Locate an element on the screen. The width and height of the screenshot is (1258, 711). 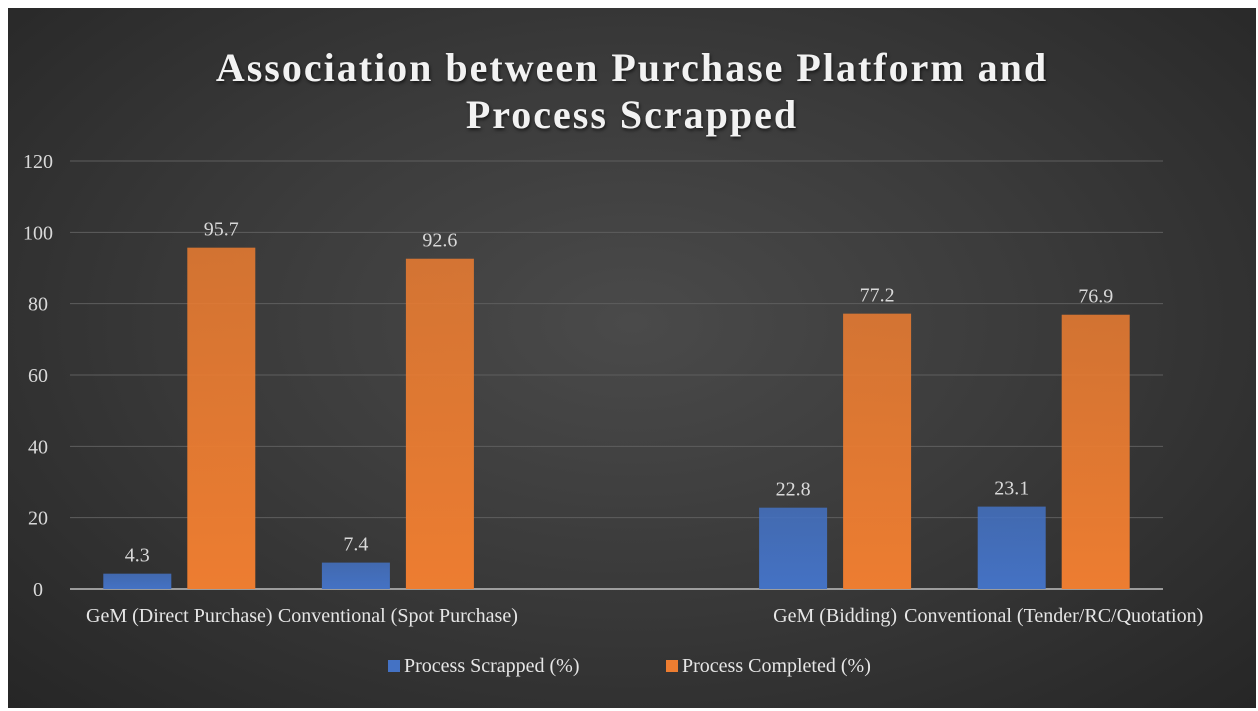
x-category-label: GeM (Bidding) is located at coordinates (835, 616).